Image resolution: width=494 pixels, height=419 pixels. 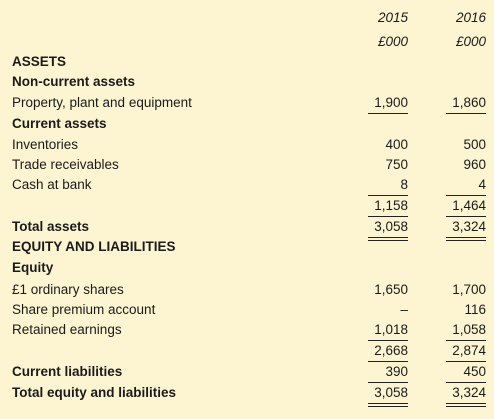 What do you see at coordinates (474, 164) in the screenshot?
I see `row-value: 960` at bounding box center [474, 164].